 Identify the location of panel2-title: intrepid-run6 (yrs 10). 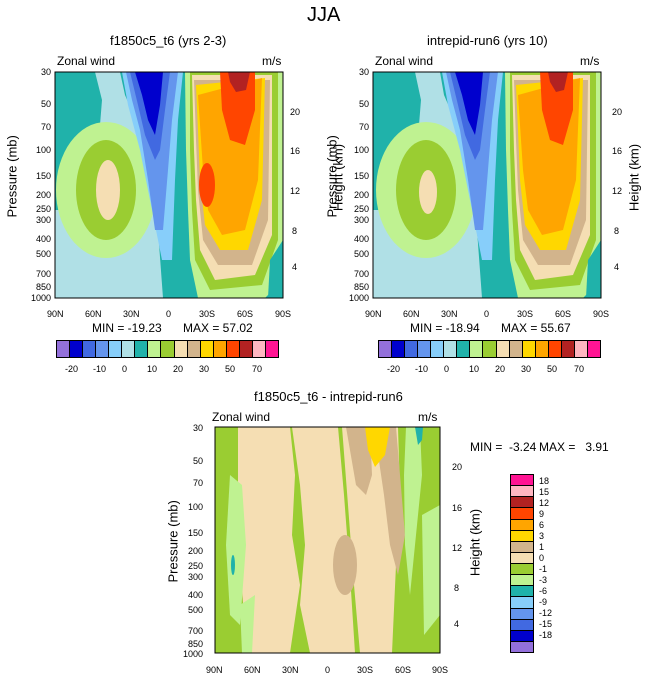
(487, 40).